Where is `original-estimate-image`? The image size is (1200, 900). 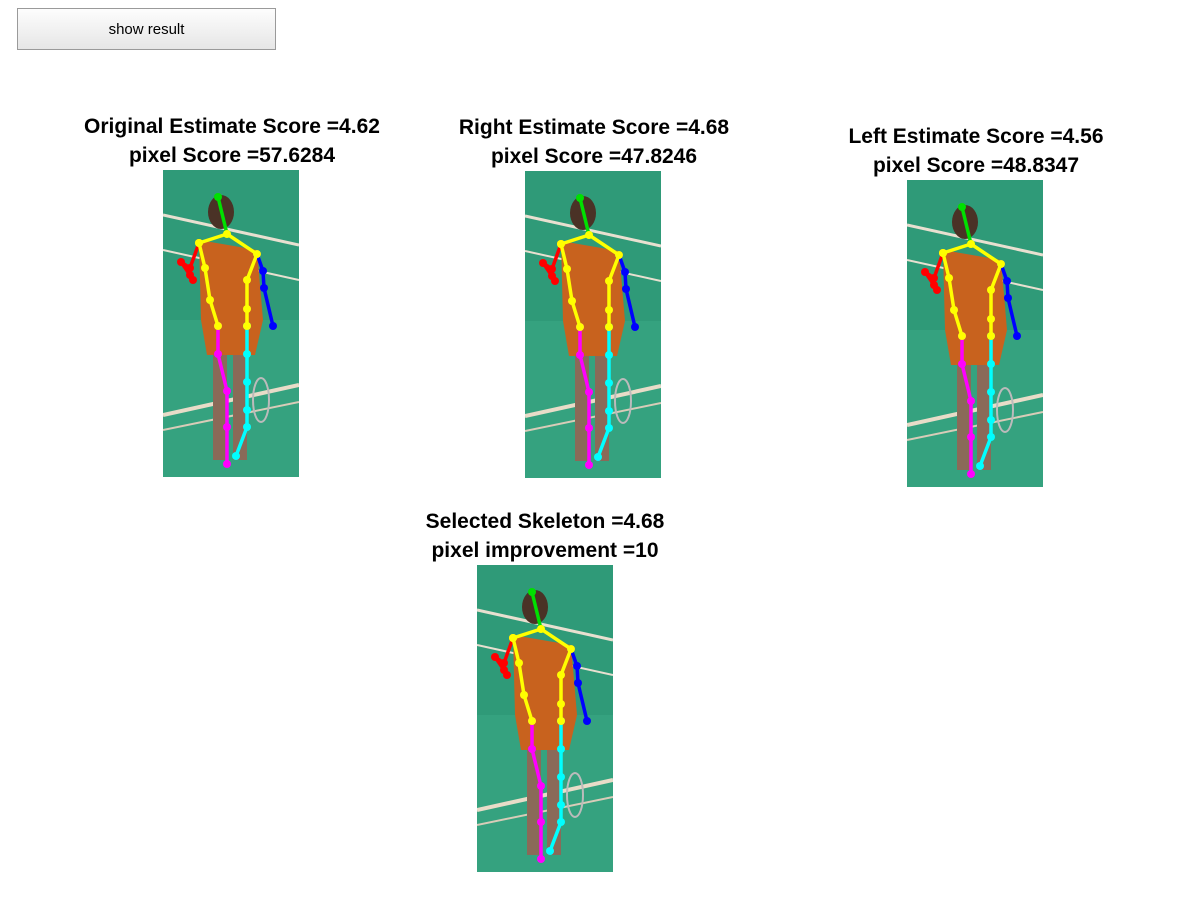
original-estimate-image is located at coordinates (231, 323).